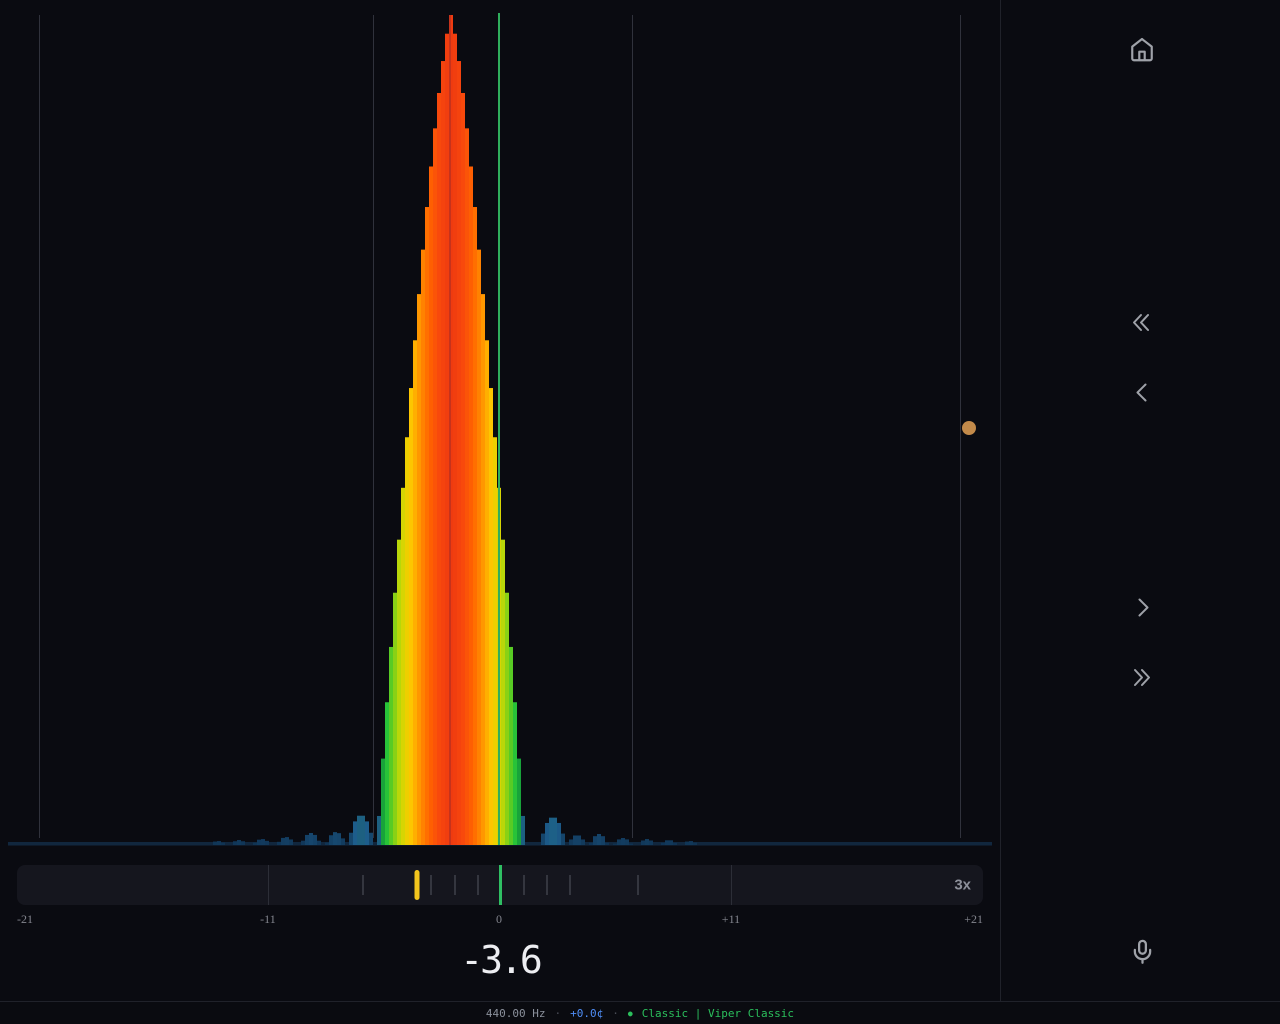 Image resolution: width=1280 pixels, height=1024 pixels. Describe the element at coordinates (1141, 326) in the screenshot. I see `chevrons-left-icon` at that location.